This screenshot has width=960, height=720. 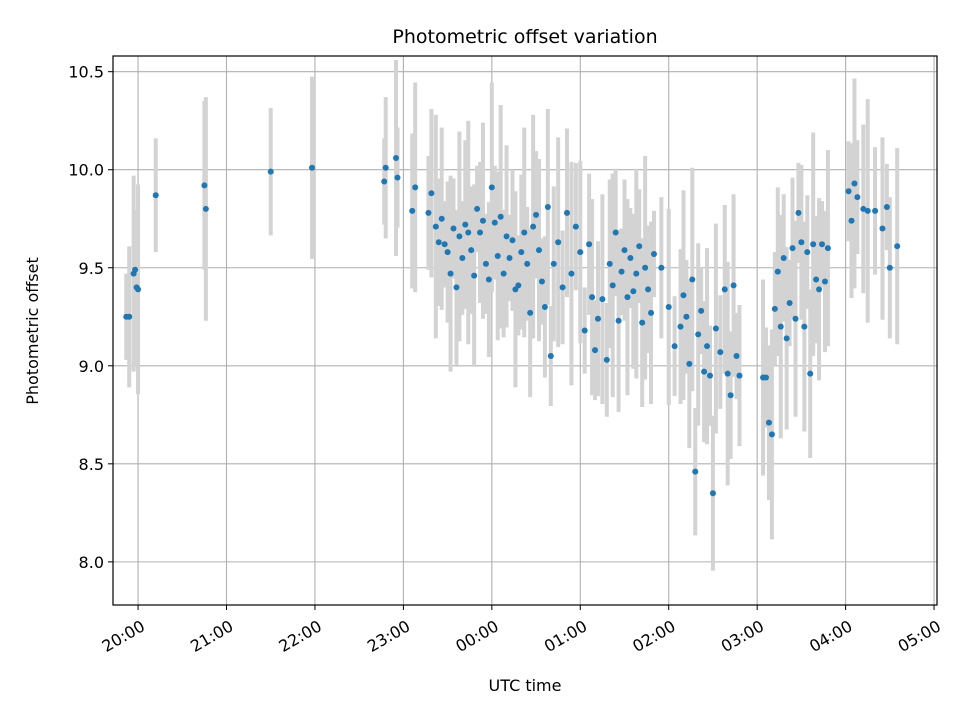 I want to click on x-tick-label: 04:00, so click(x=830, y=636).